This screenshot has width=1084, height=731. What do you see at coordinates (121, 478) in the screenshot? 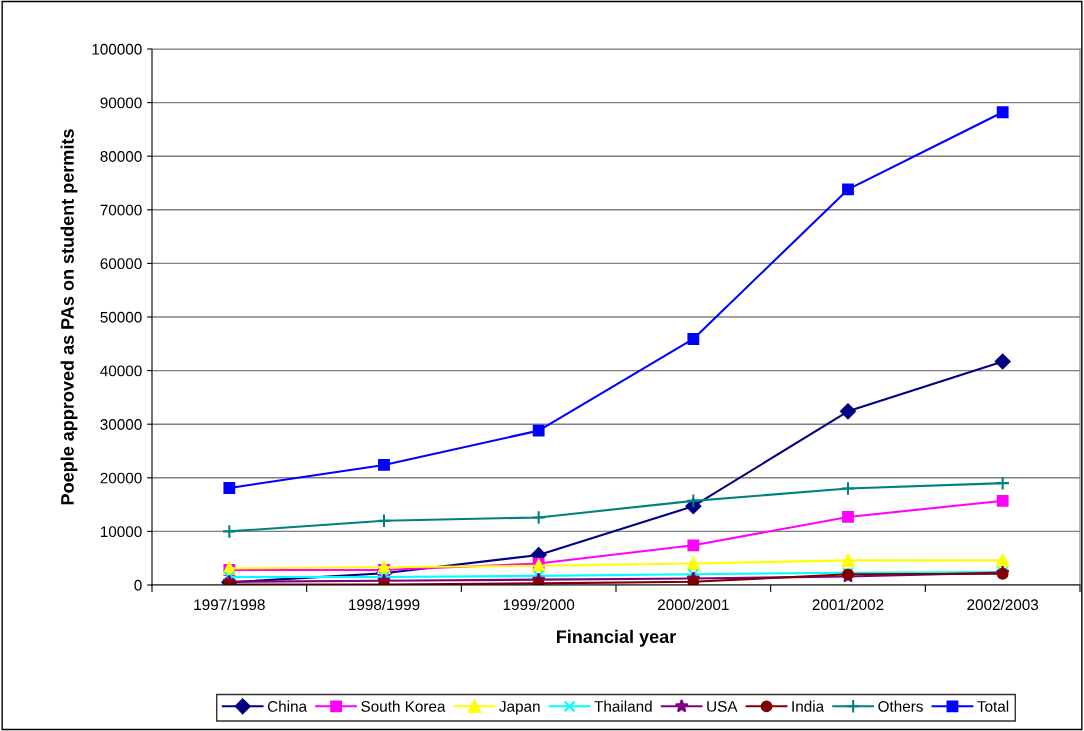
I see `y-tick-label: 20000` at bounding box center [121, 478].